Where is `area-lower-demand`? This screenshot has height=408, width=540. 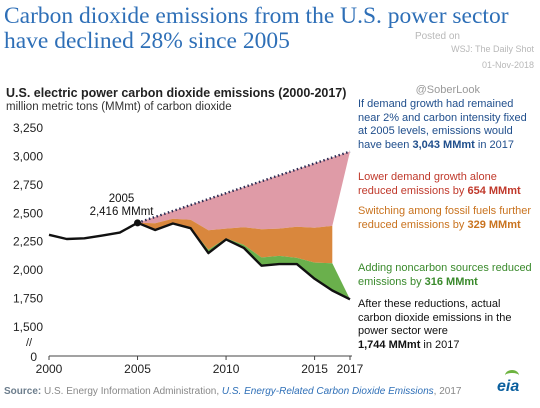
area-lower-demand is located at coordinates (243, 191).